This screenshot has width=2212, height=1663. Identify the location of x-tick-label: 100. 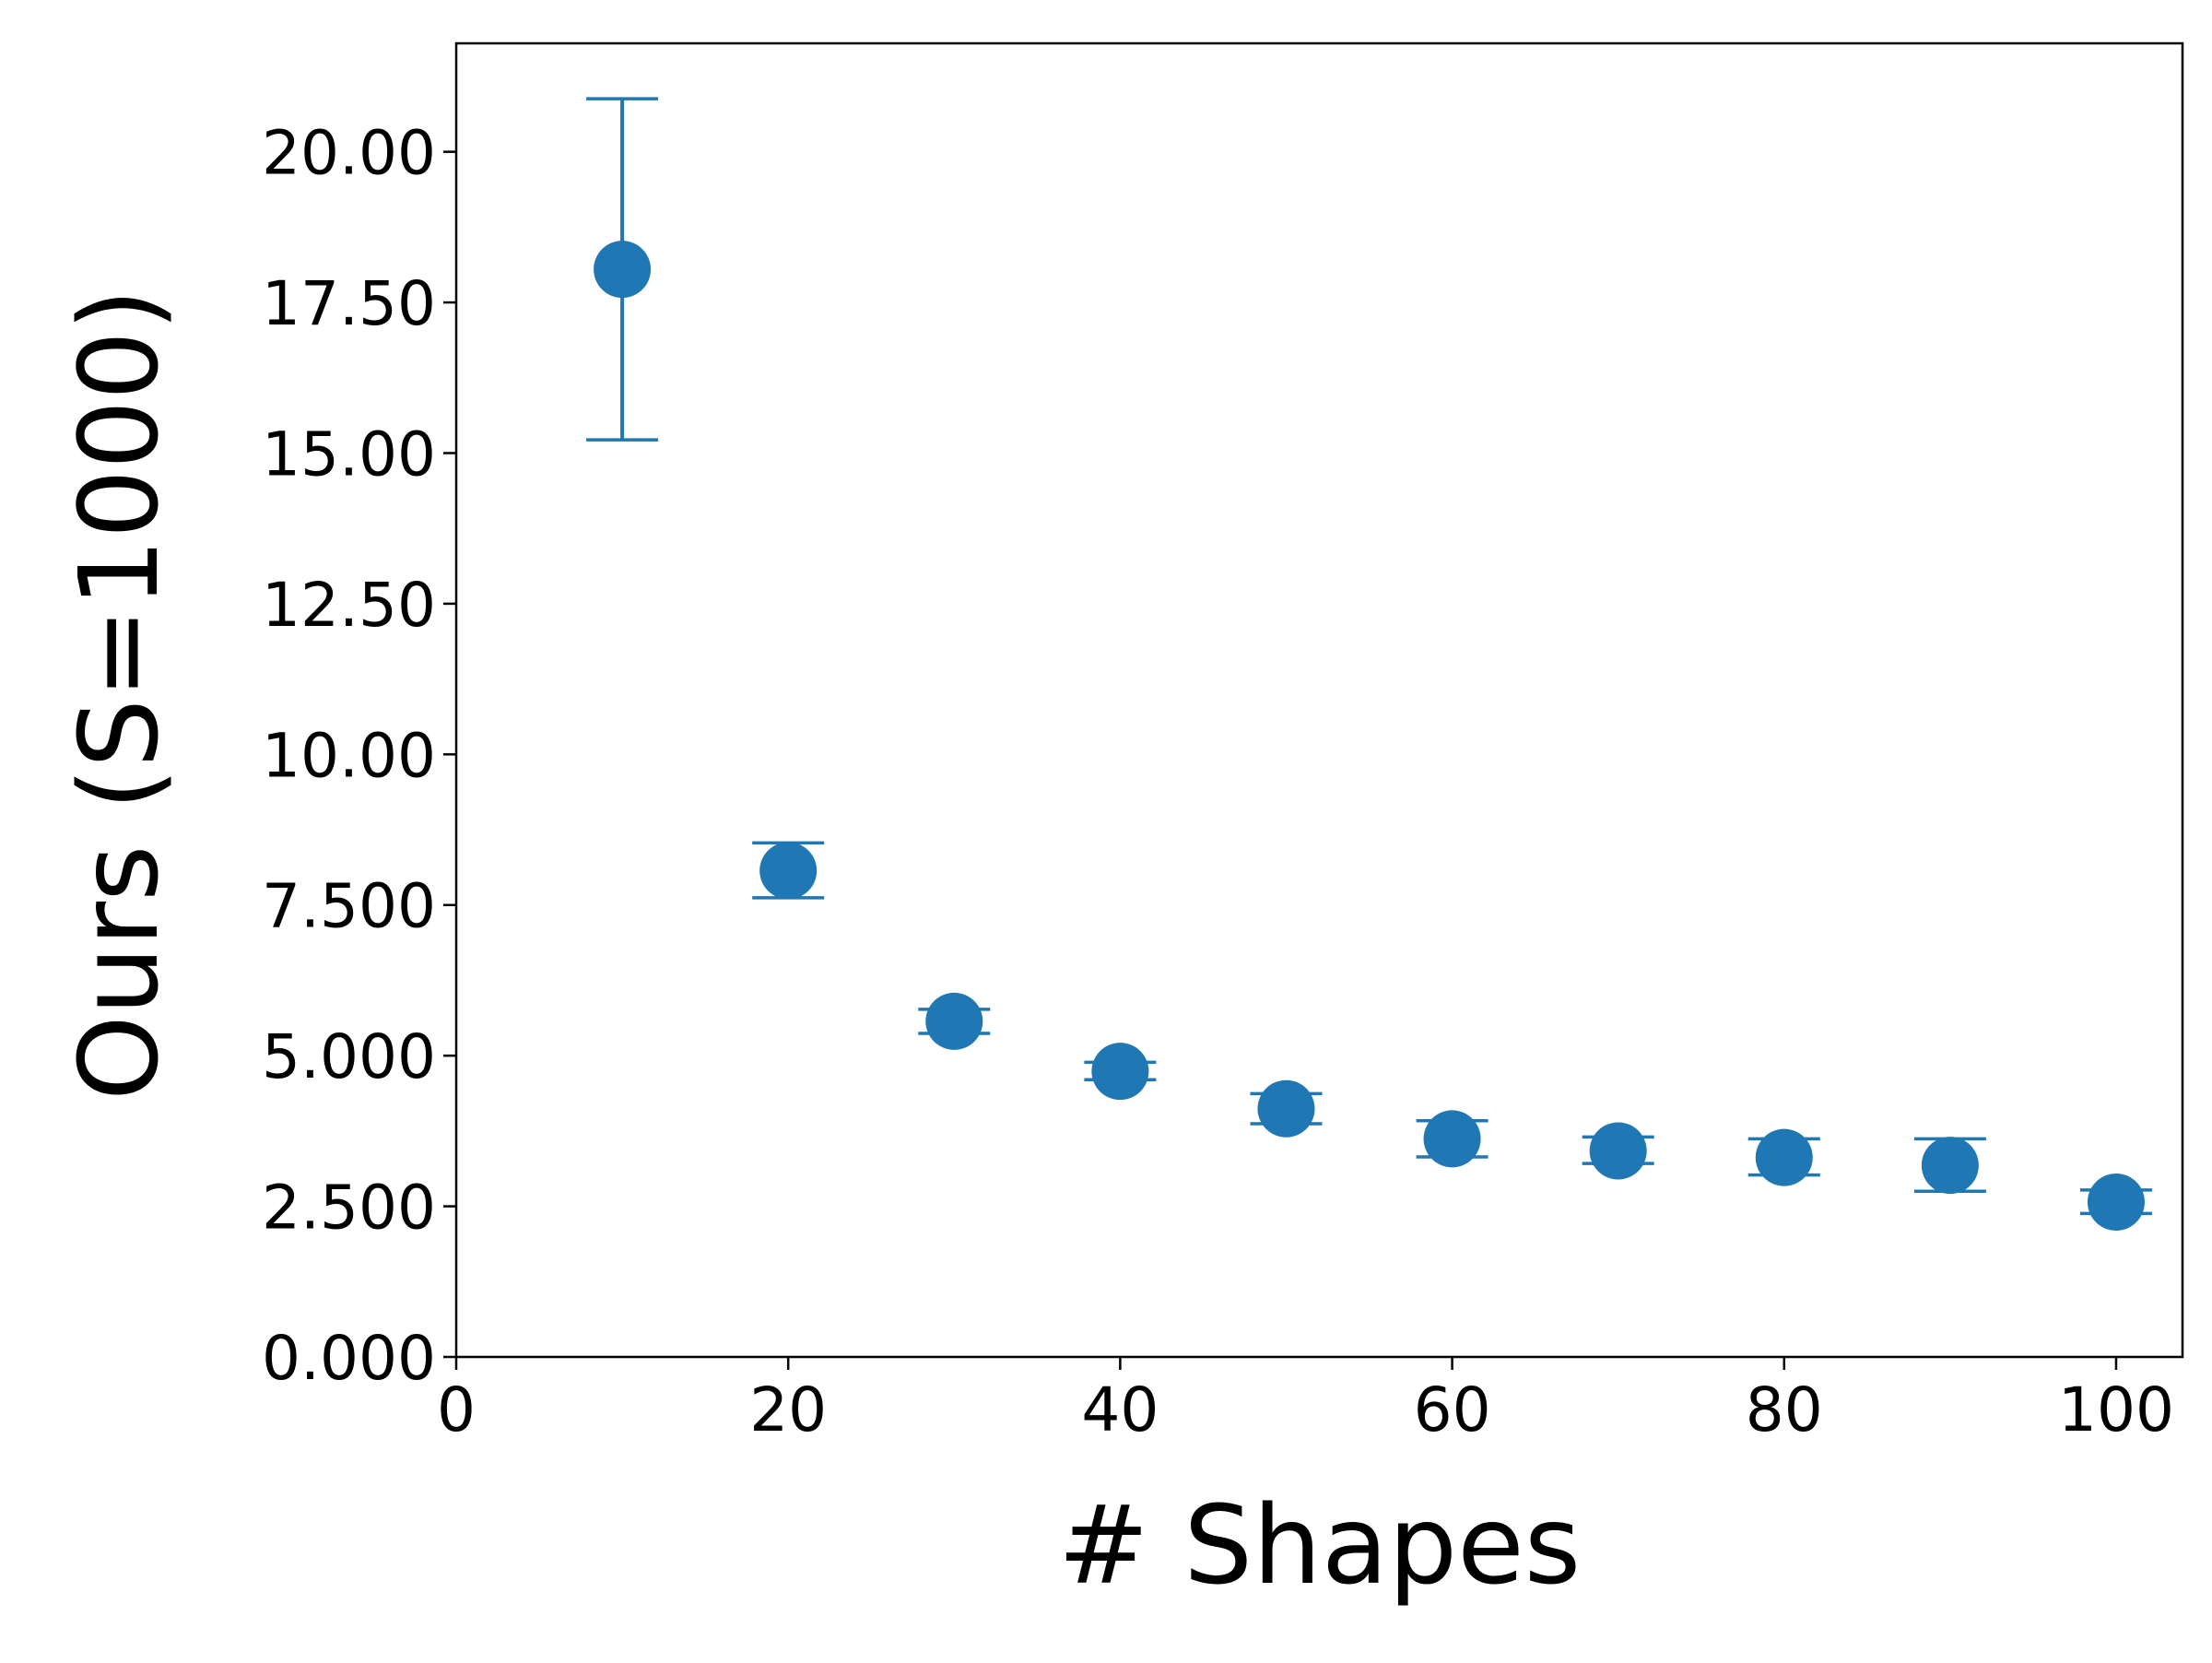
(2116, 1409).